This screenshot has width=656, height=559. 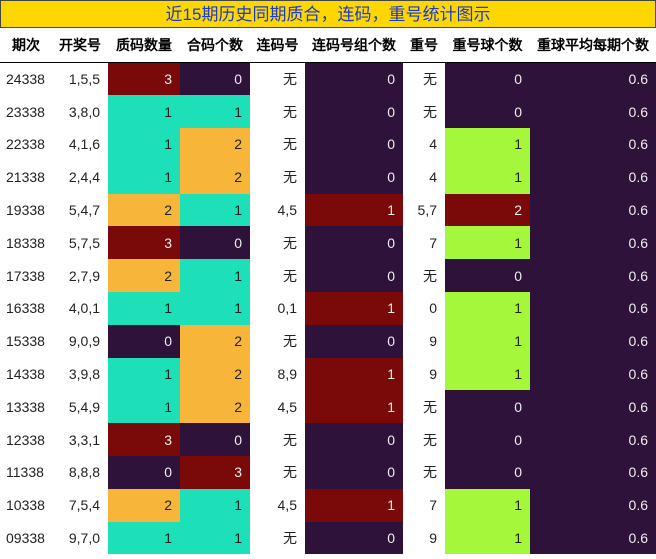 I want to click on column-header: 合码个数, so click(x=215, y=45).